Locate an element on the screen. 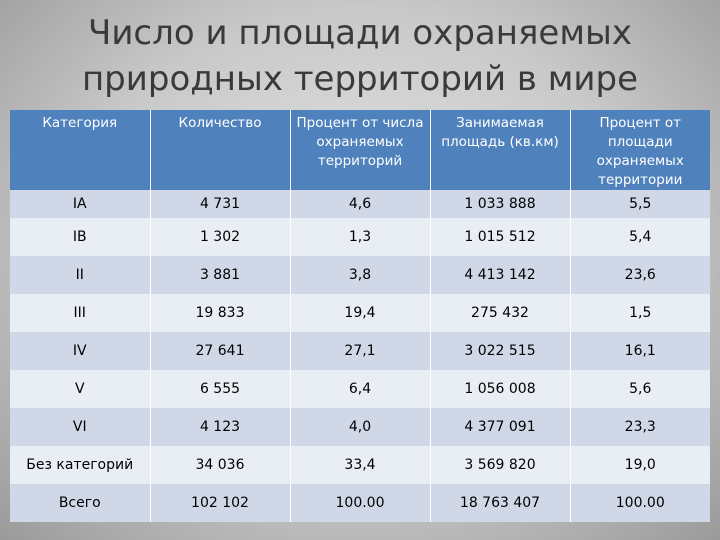 This screenshot has width=720, height=540. cell-area: 1 015 512 is located at coordinates (500, 237).